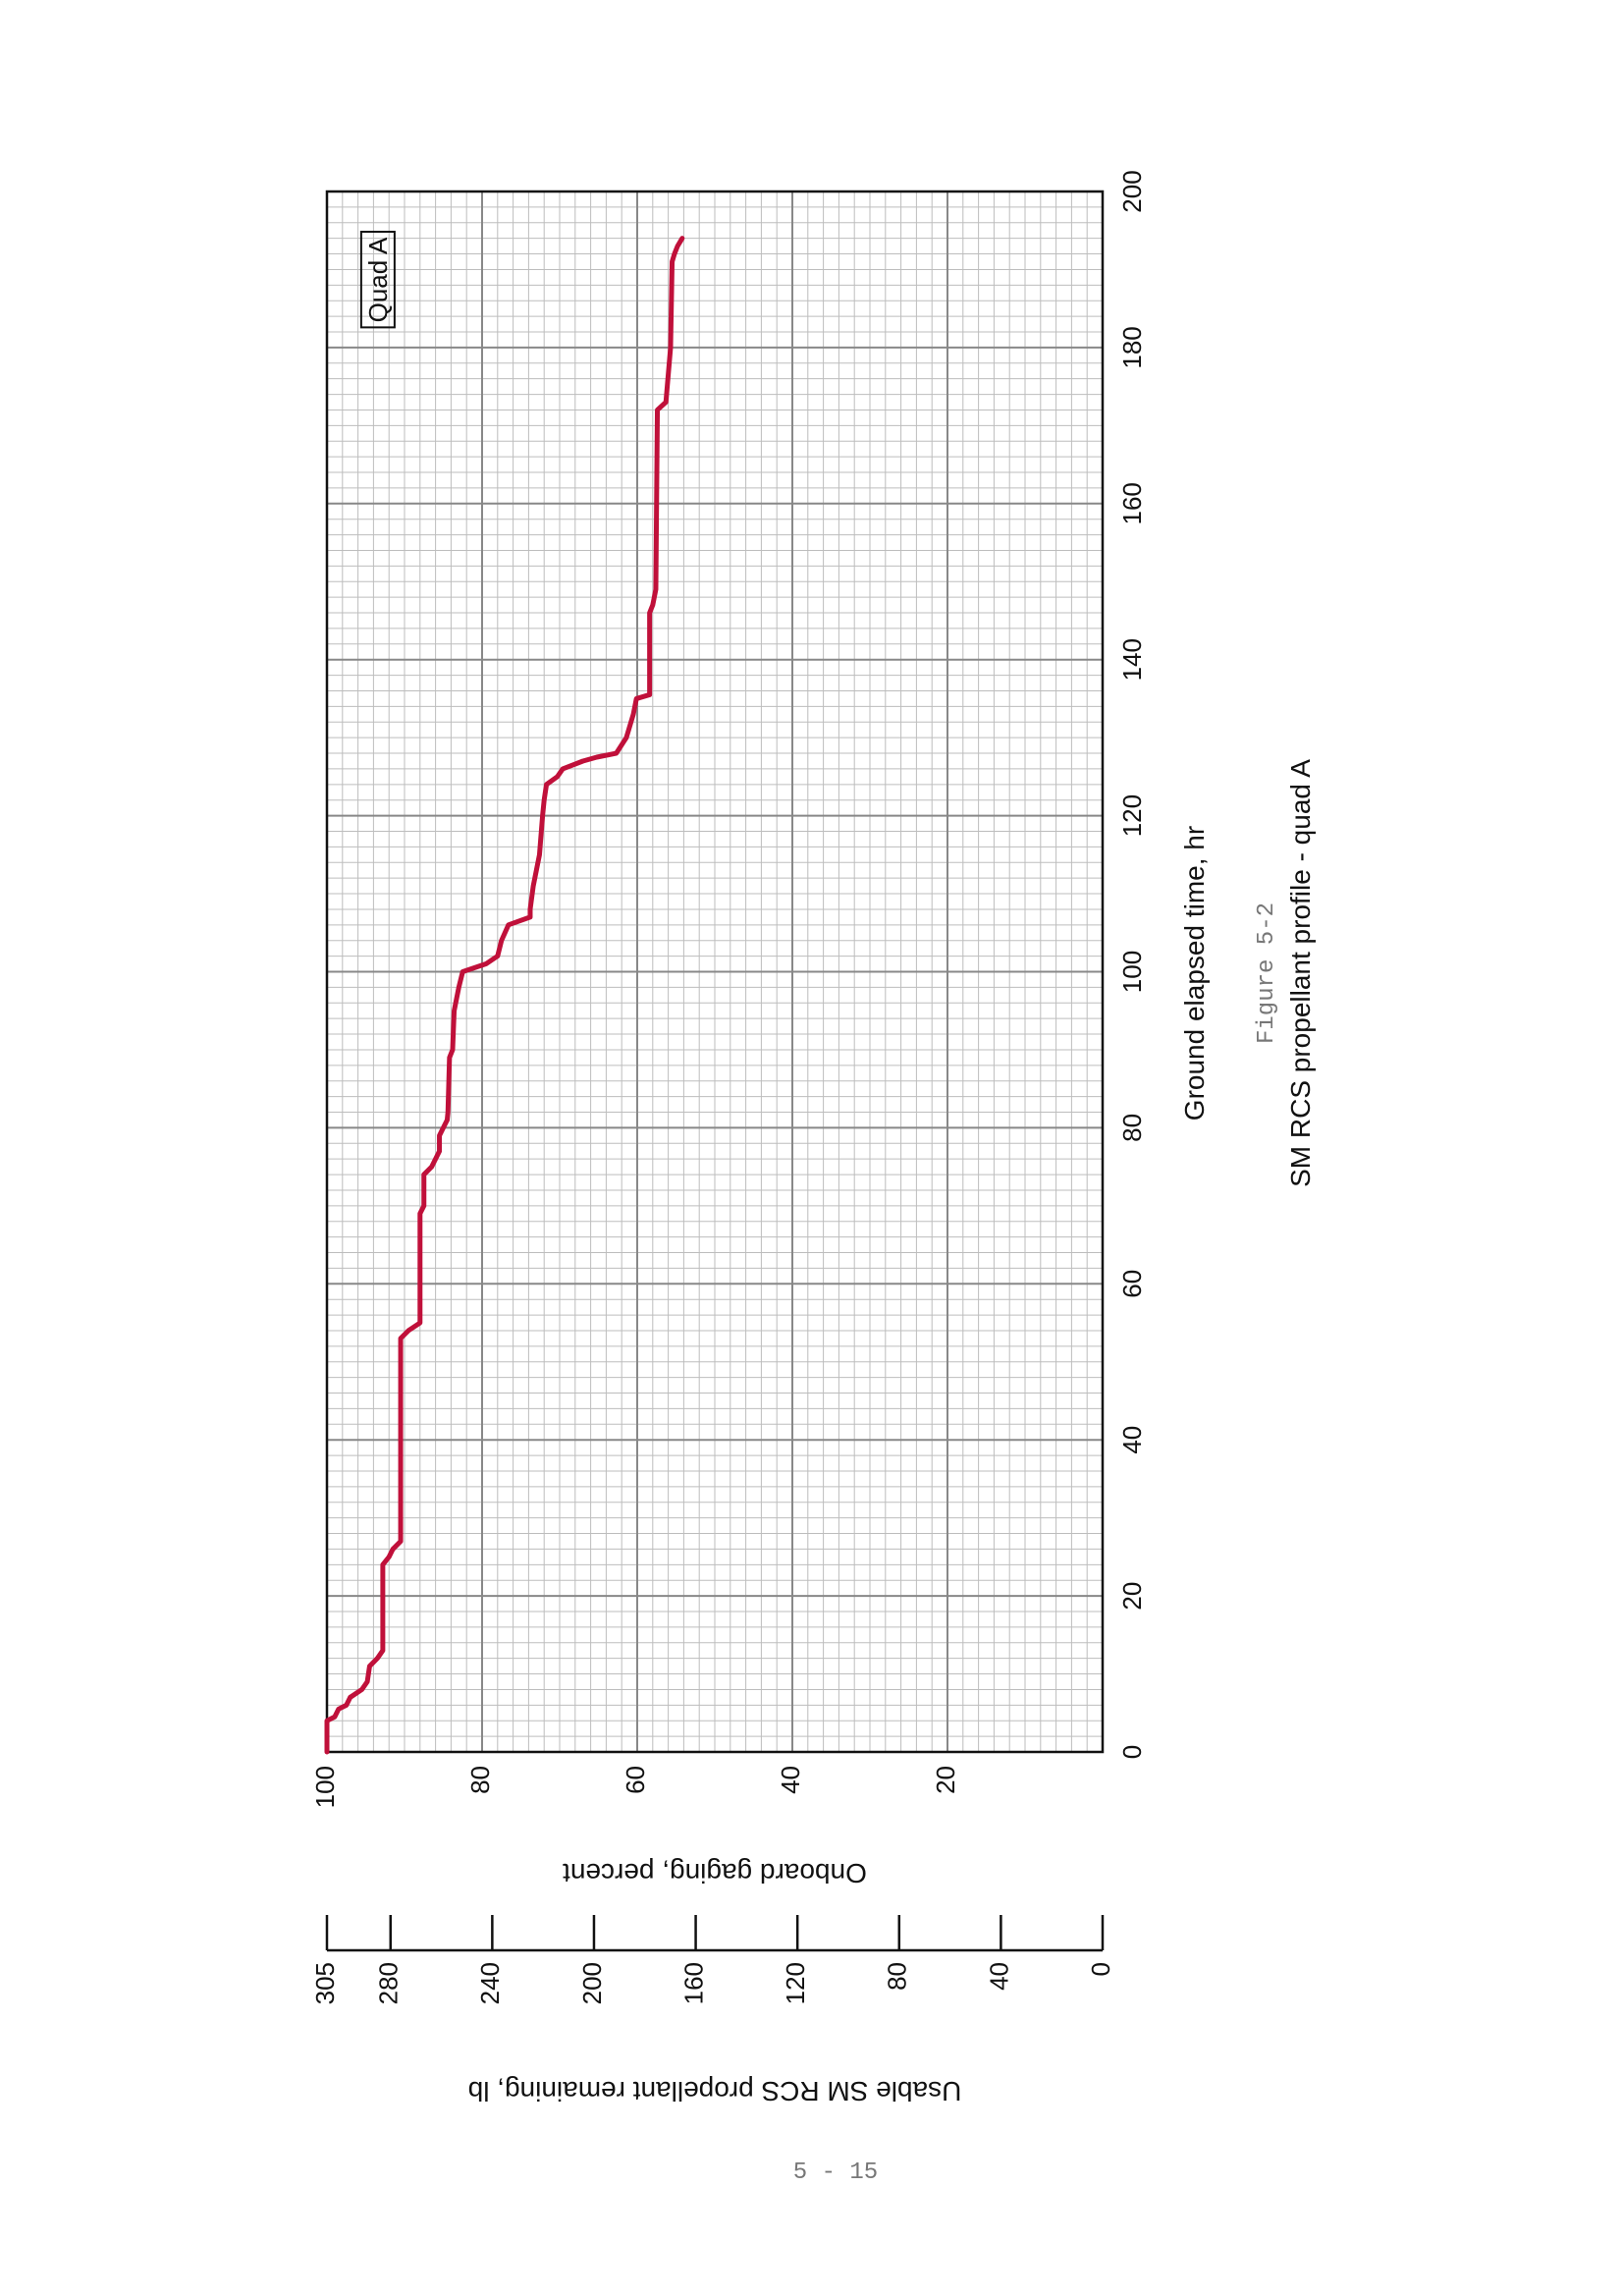  I want to click on y-tick-label: 80, so click(480, 1780).